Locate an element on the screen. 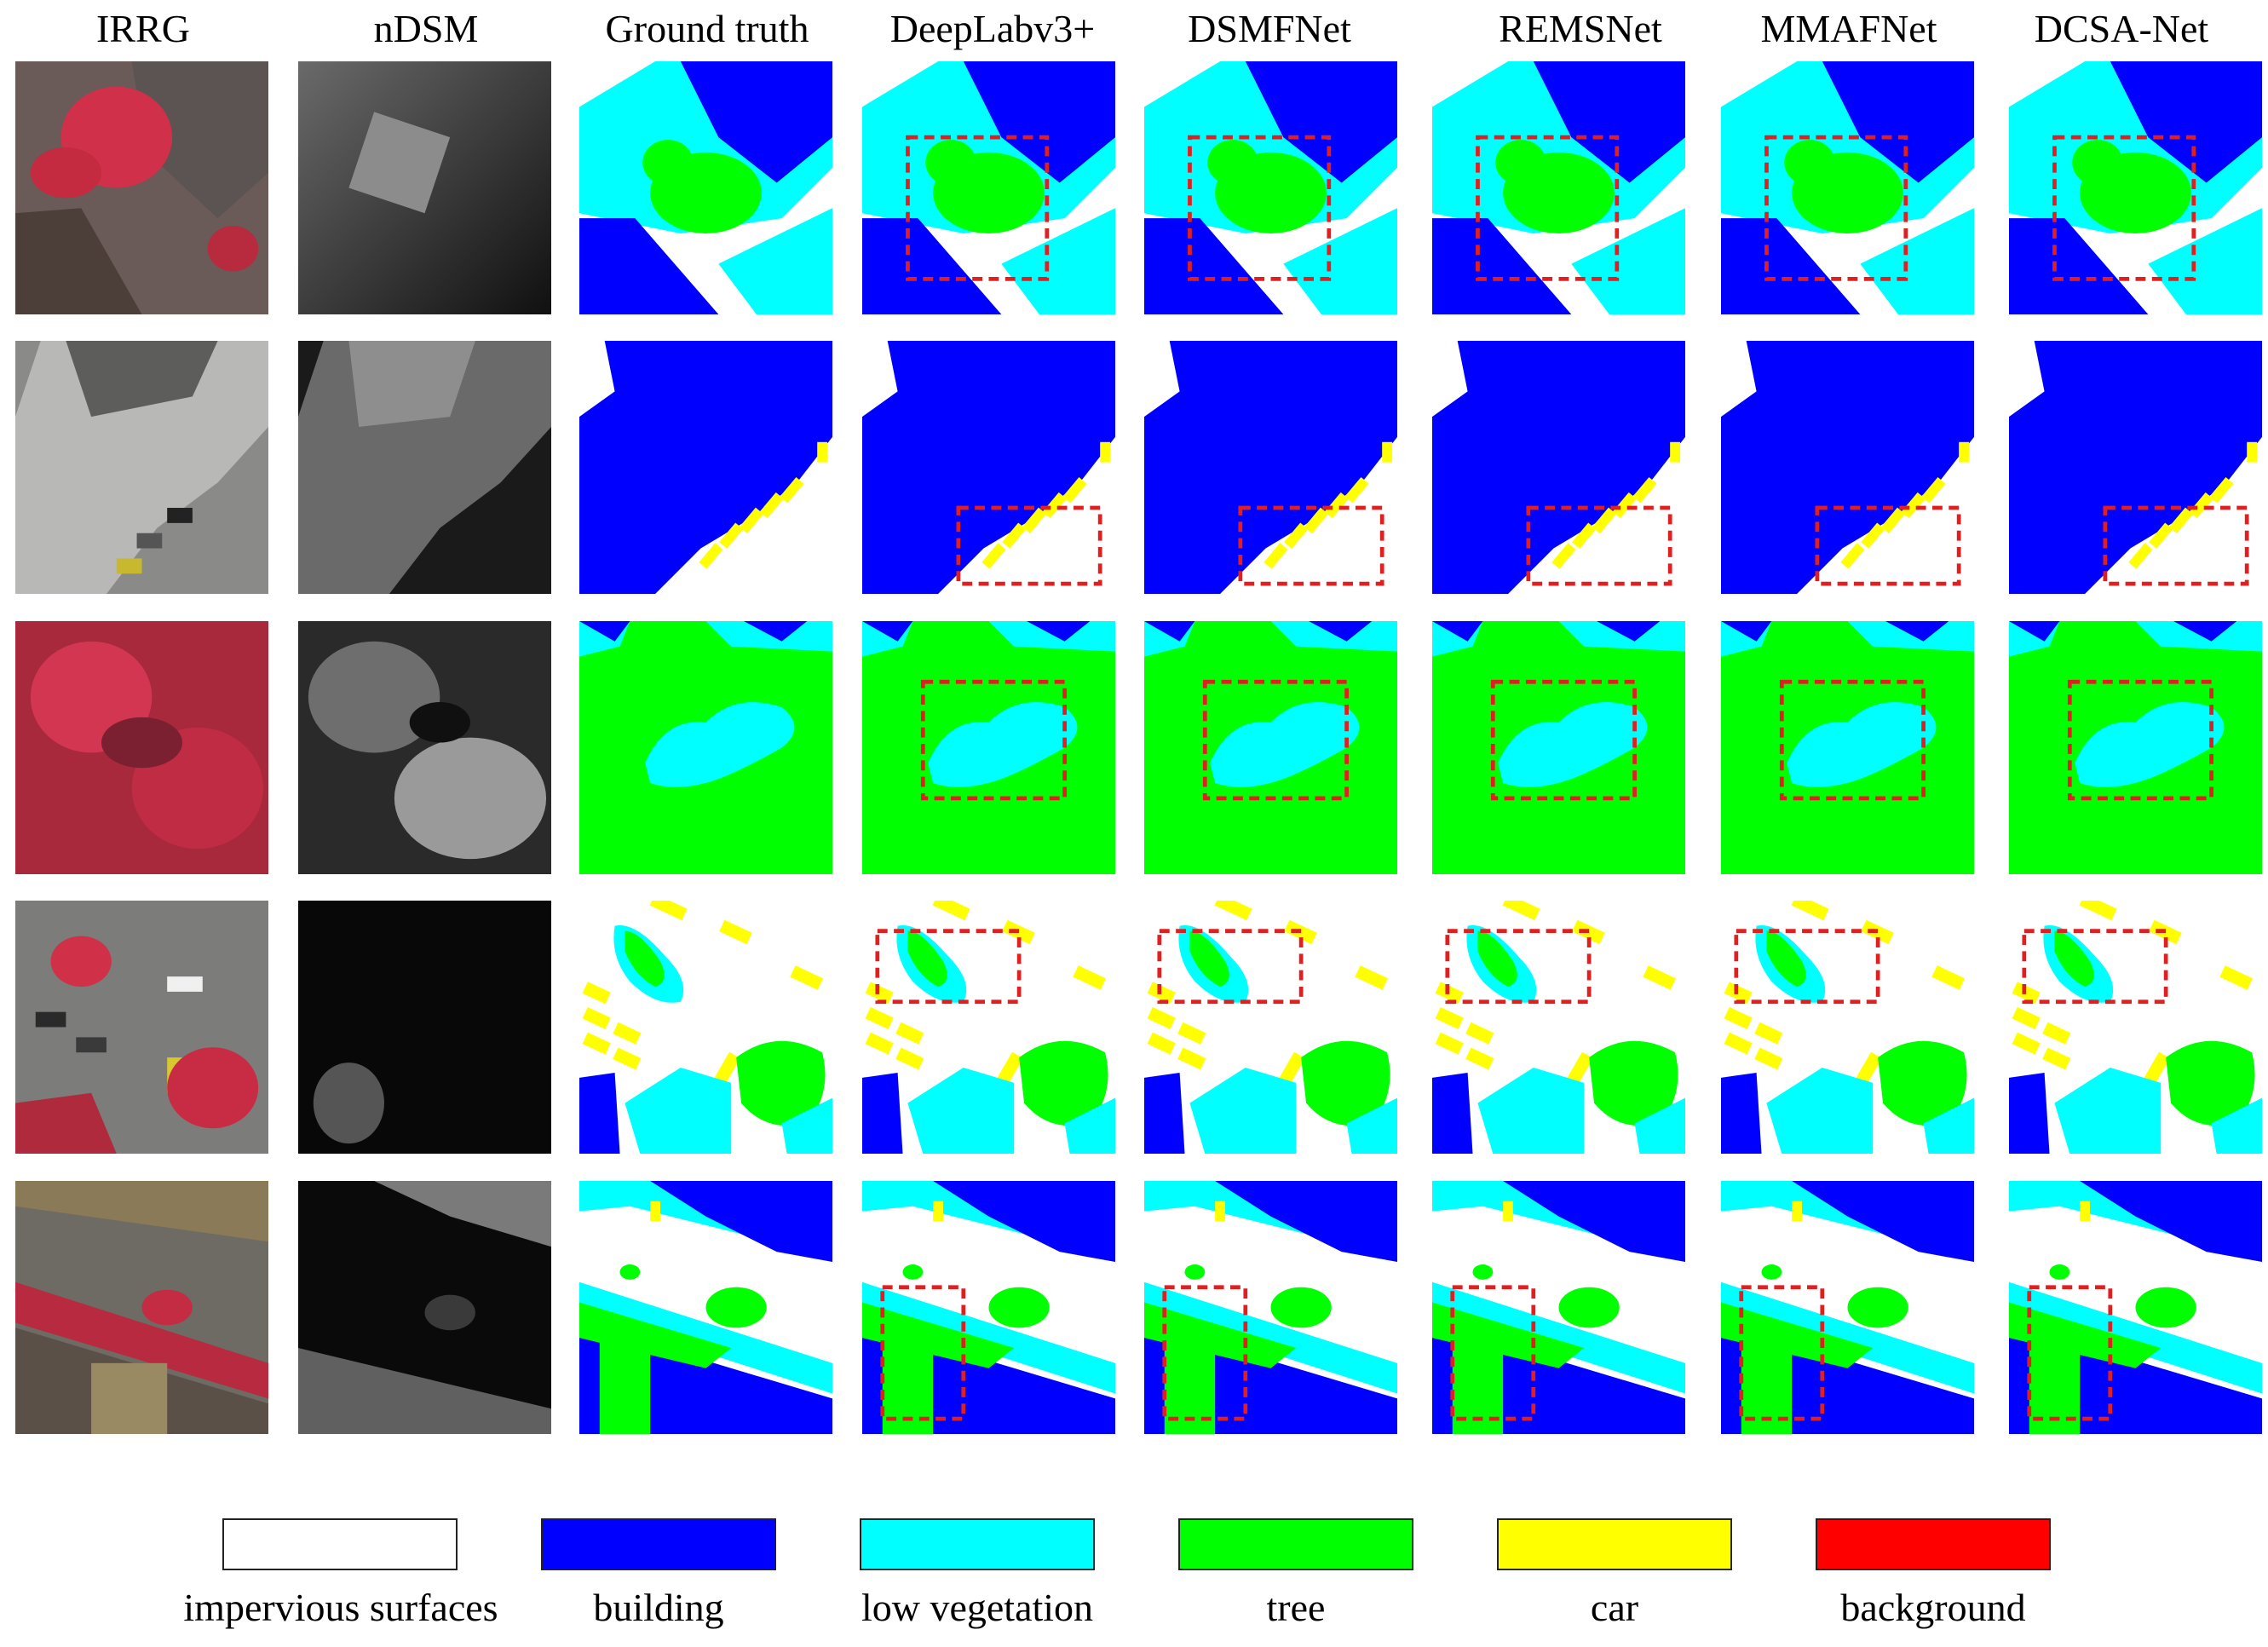 This screenshot has width=2268, height=1647. tile-row5-remsnet is located at coordinates (1558, 1308).